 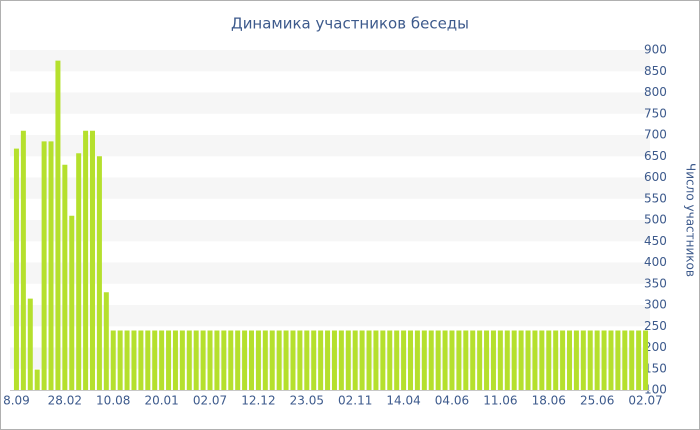 I want to click on x-tick-label: 11.06, so click(x=500, y=401).